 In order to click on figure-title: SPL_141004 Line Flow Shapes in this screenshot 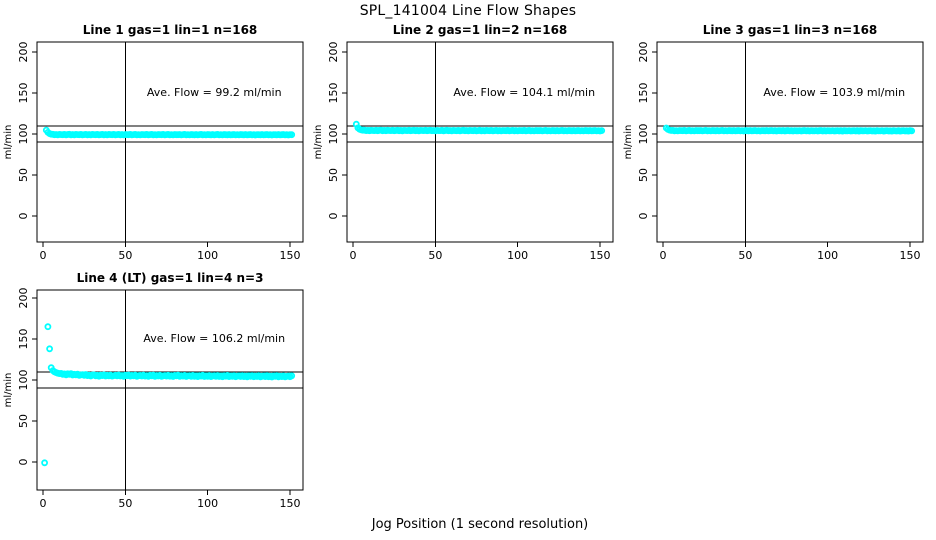, I will do `click(468, 11)`.